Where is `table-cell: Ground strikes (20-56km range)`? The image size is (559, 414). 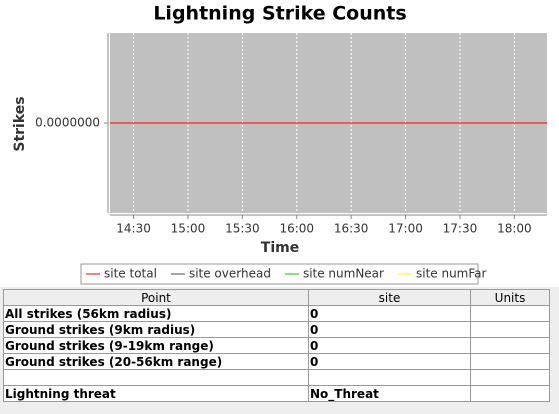
table-cell: Ground strikes (20-56km range) is located at coordinates (156, 361).